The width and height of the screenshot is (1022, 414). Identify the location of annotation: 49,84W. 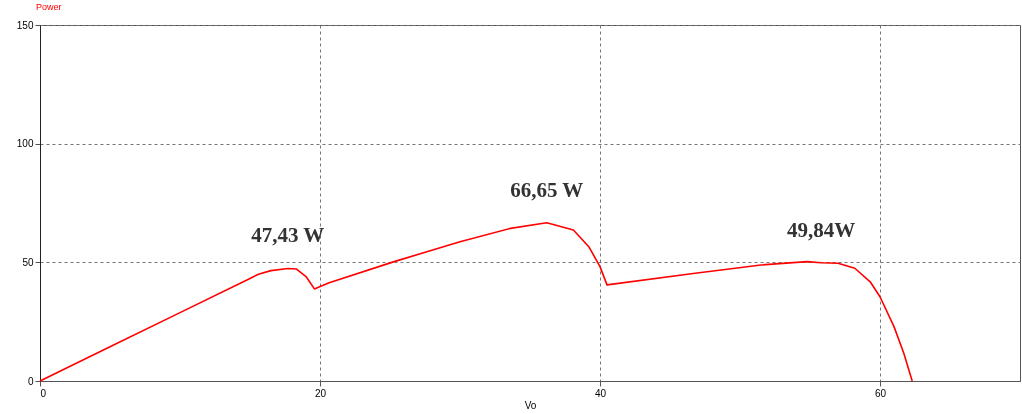
(821, 229).